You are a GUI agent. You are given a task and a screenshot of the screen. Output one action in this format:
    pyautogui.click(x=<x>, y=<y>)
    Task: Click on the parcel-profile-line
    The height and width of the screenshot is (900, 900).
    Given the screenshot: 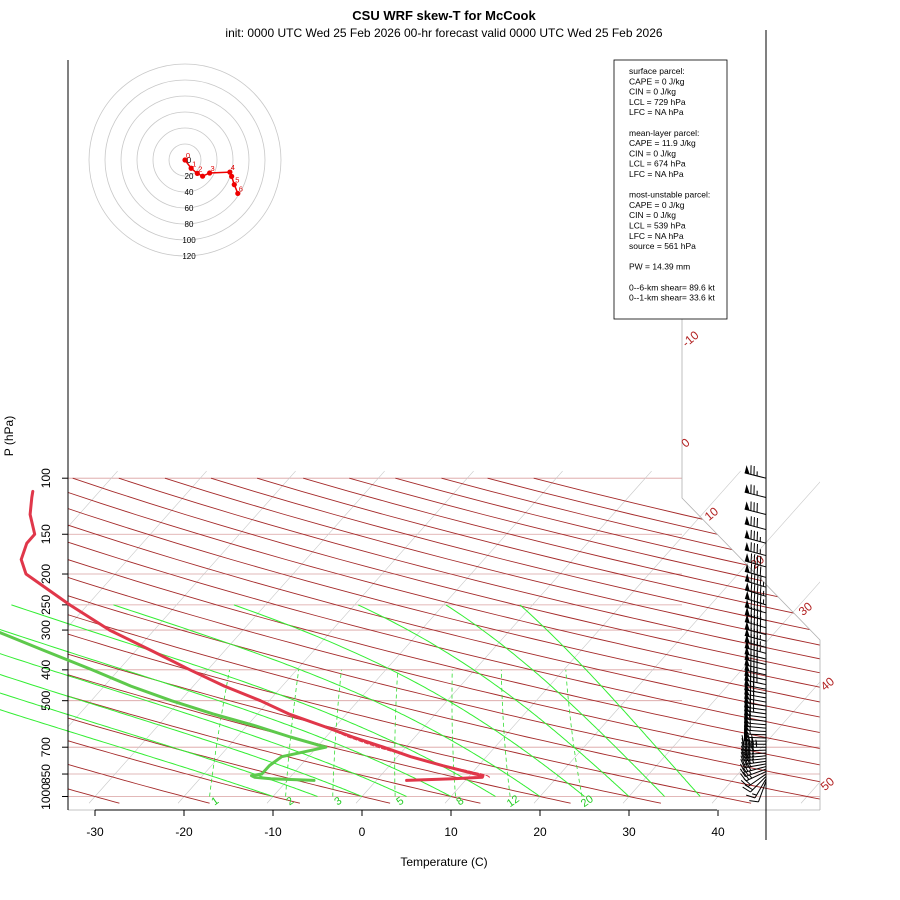 What is the action you would take?
    pyautogui.click(x=374, y=739)
    